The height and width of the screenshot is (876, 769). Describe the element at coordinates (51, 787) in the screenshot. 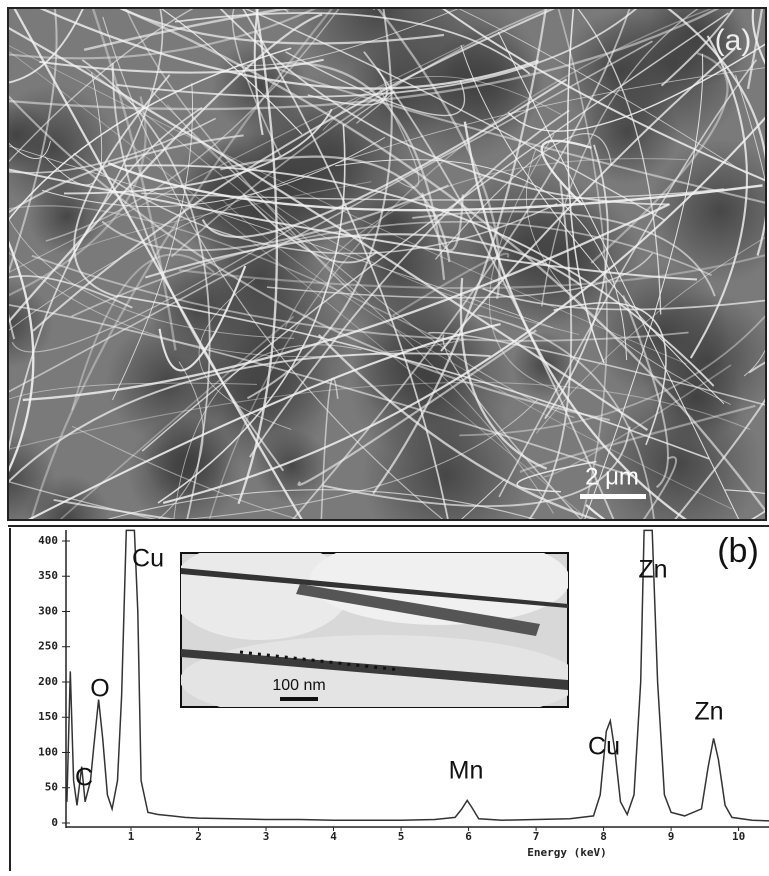

I see `y-tick-label: 50` at that location.